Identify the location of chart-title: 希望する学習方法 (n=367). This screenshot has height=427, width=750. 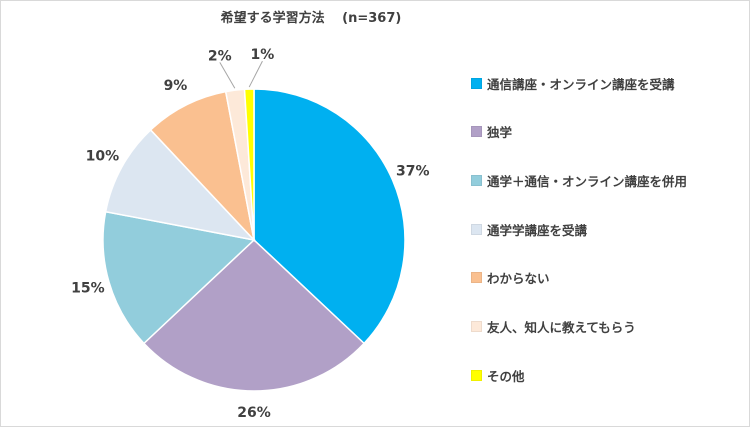
(311, 18).